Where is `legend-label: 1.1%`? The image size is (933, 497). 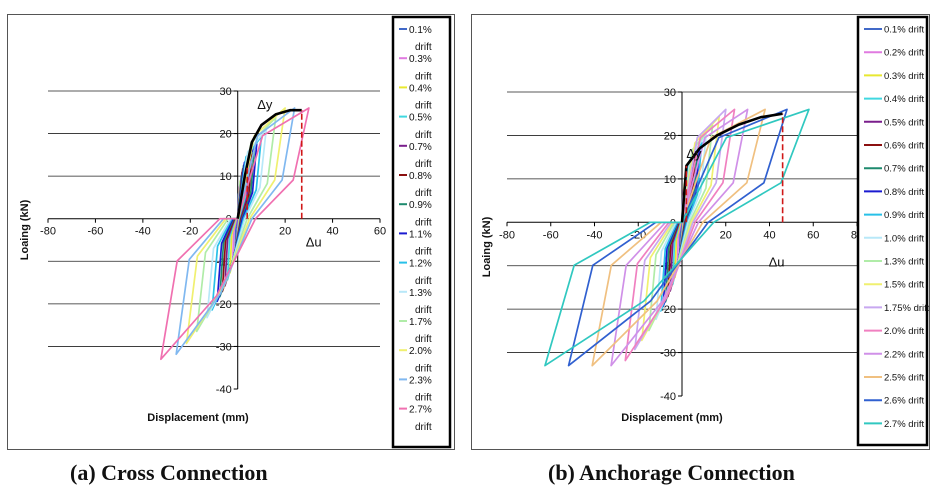
legend-label: 1.1% is located at coordinates (420, 234).